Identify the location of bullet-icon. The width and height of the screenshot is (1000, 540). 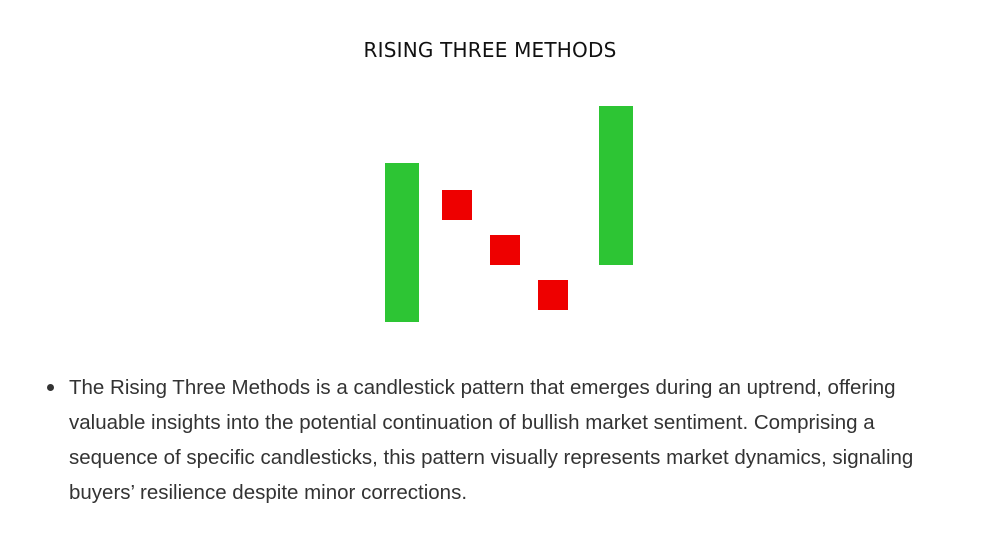
(50, 387).